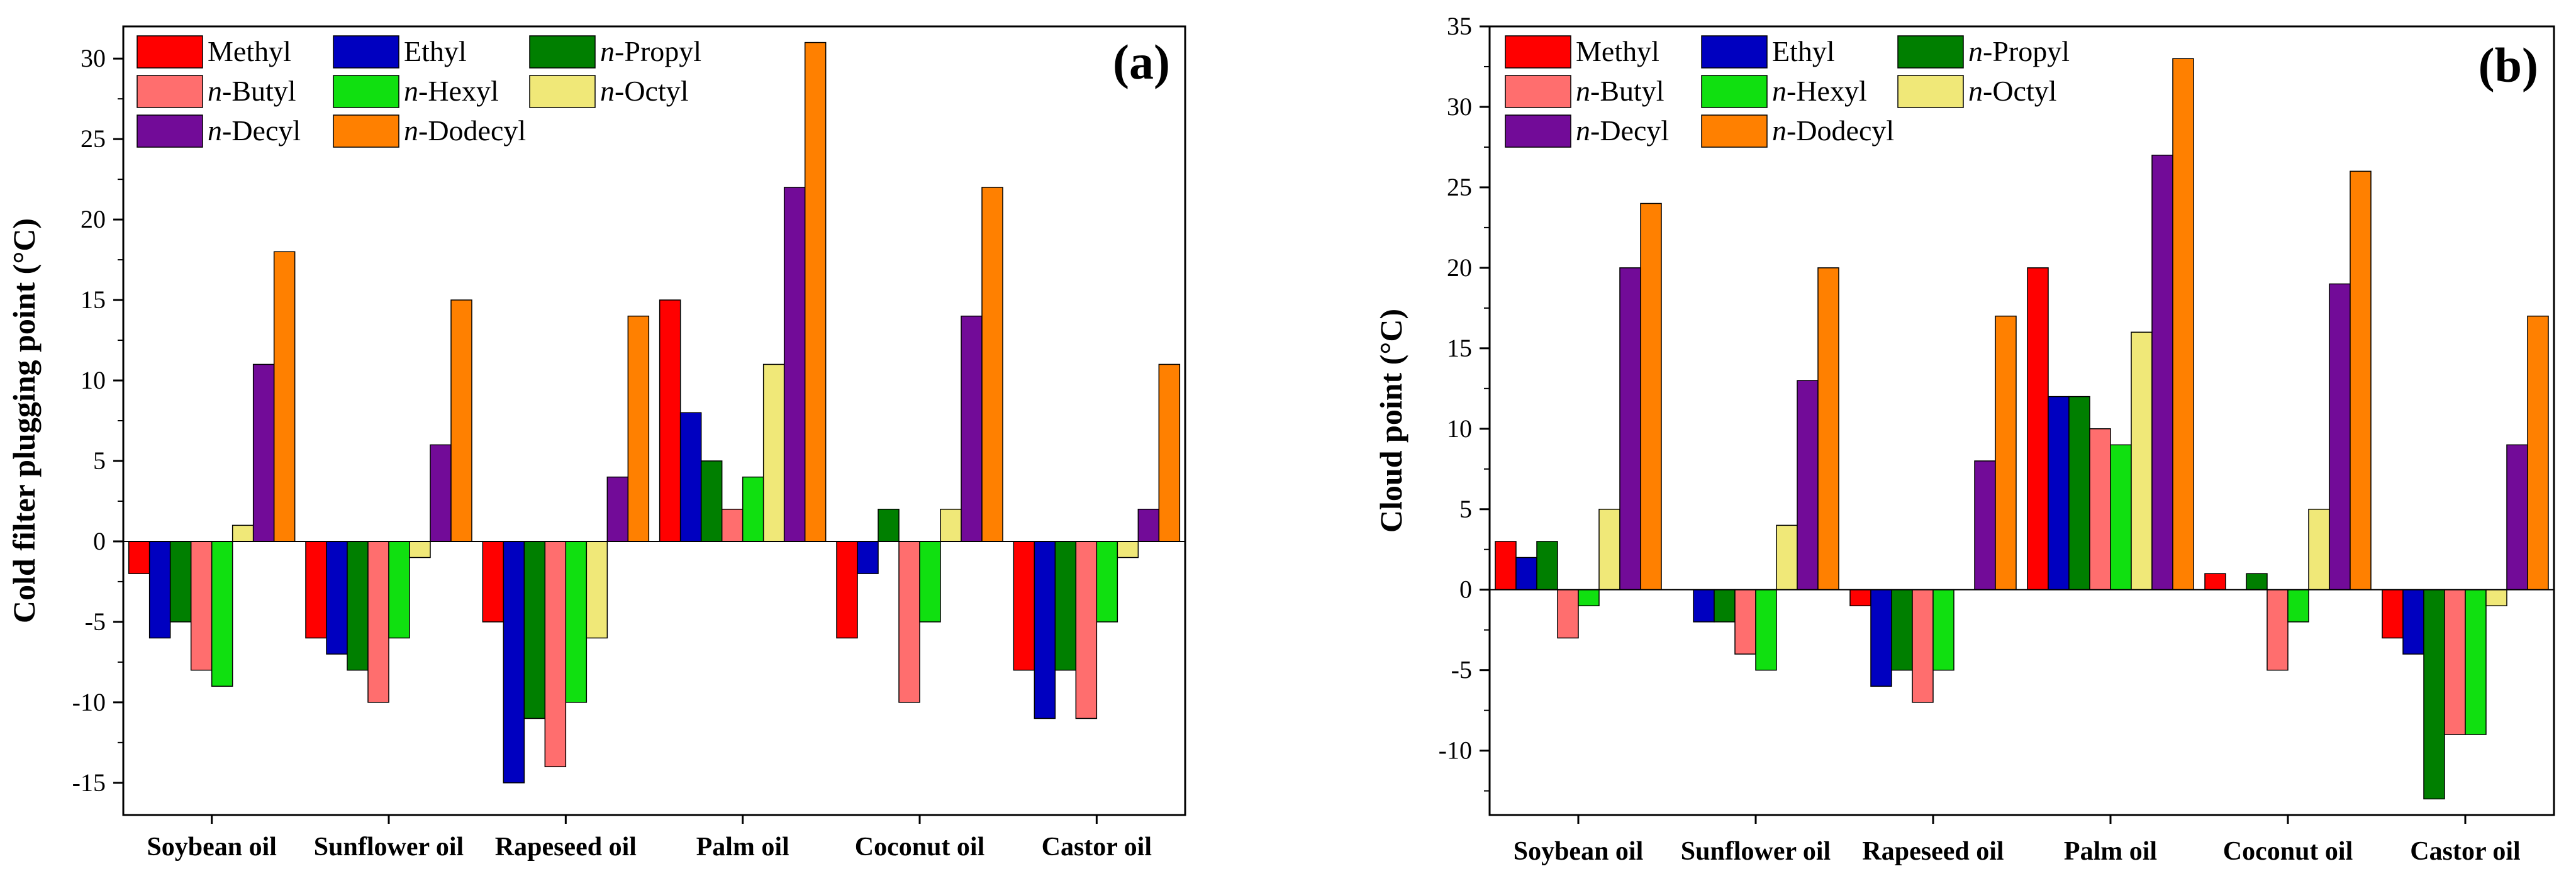  Describe the element at coordinates (1459, 187) in the screenshot. I see `y-tick-label: 25` at that location.